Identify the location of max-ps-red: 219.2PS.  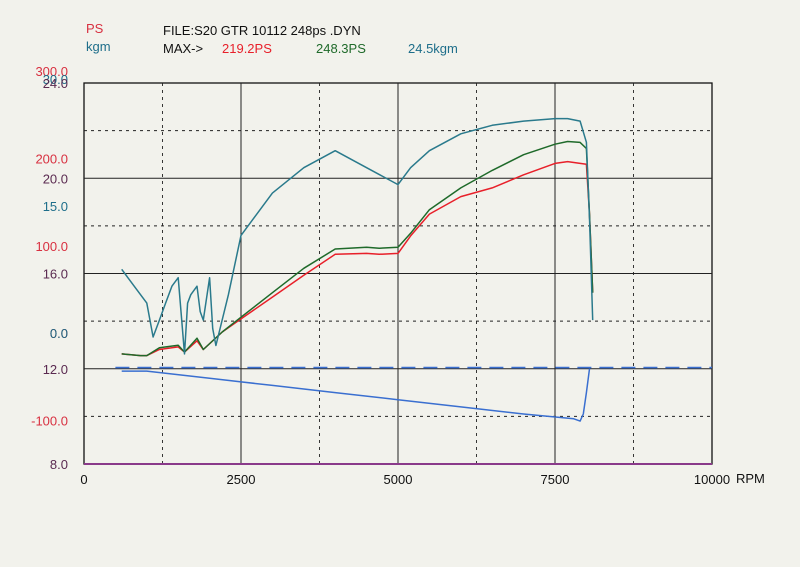
(247, 48).